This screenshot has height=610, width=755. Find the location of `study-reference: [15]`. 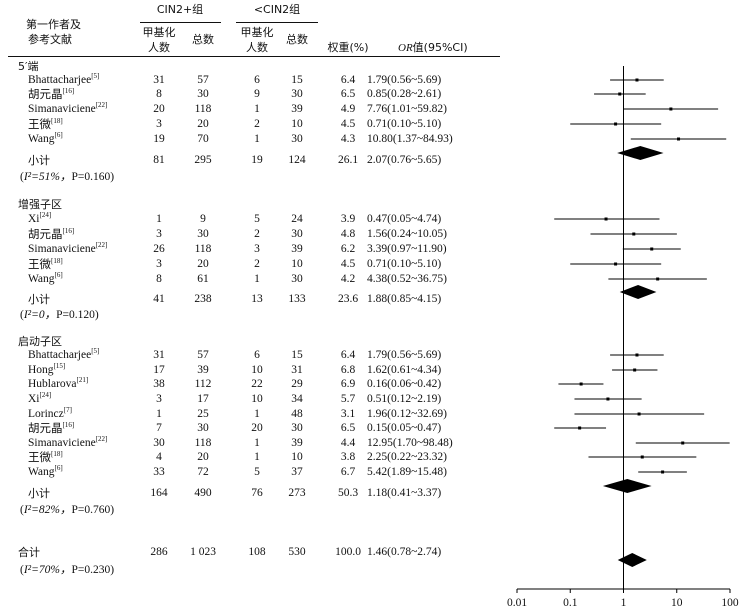

study-reference: [15] is located at coordinates (59, 366).